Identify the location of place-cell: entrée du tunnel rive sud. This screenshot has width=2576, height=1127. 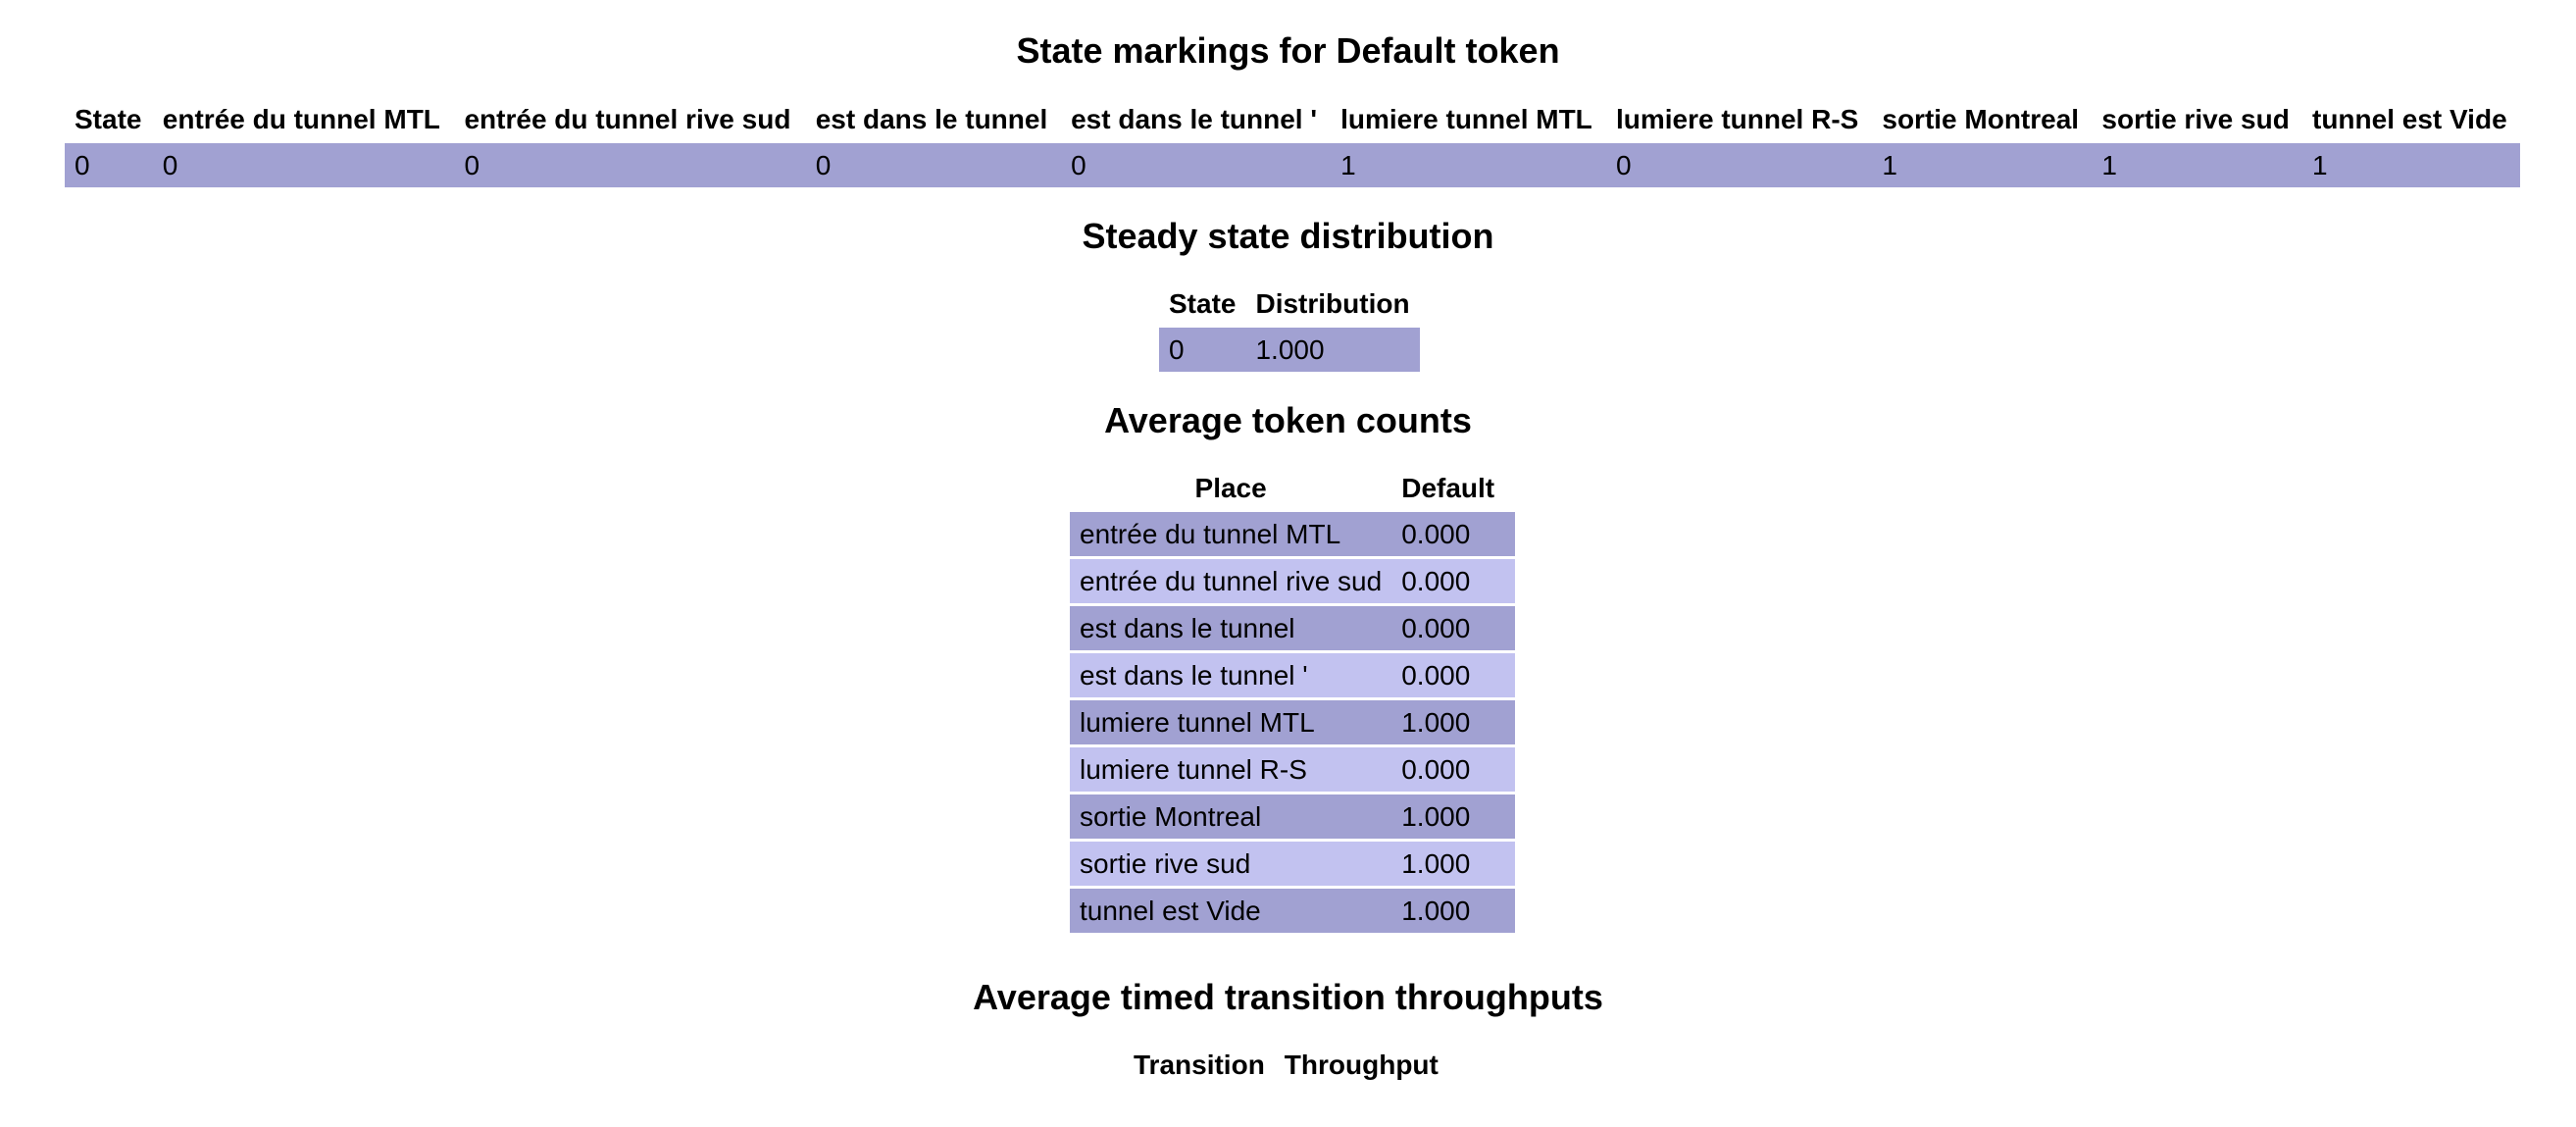
(1231, 583).